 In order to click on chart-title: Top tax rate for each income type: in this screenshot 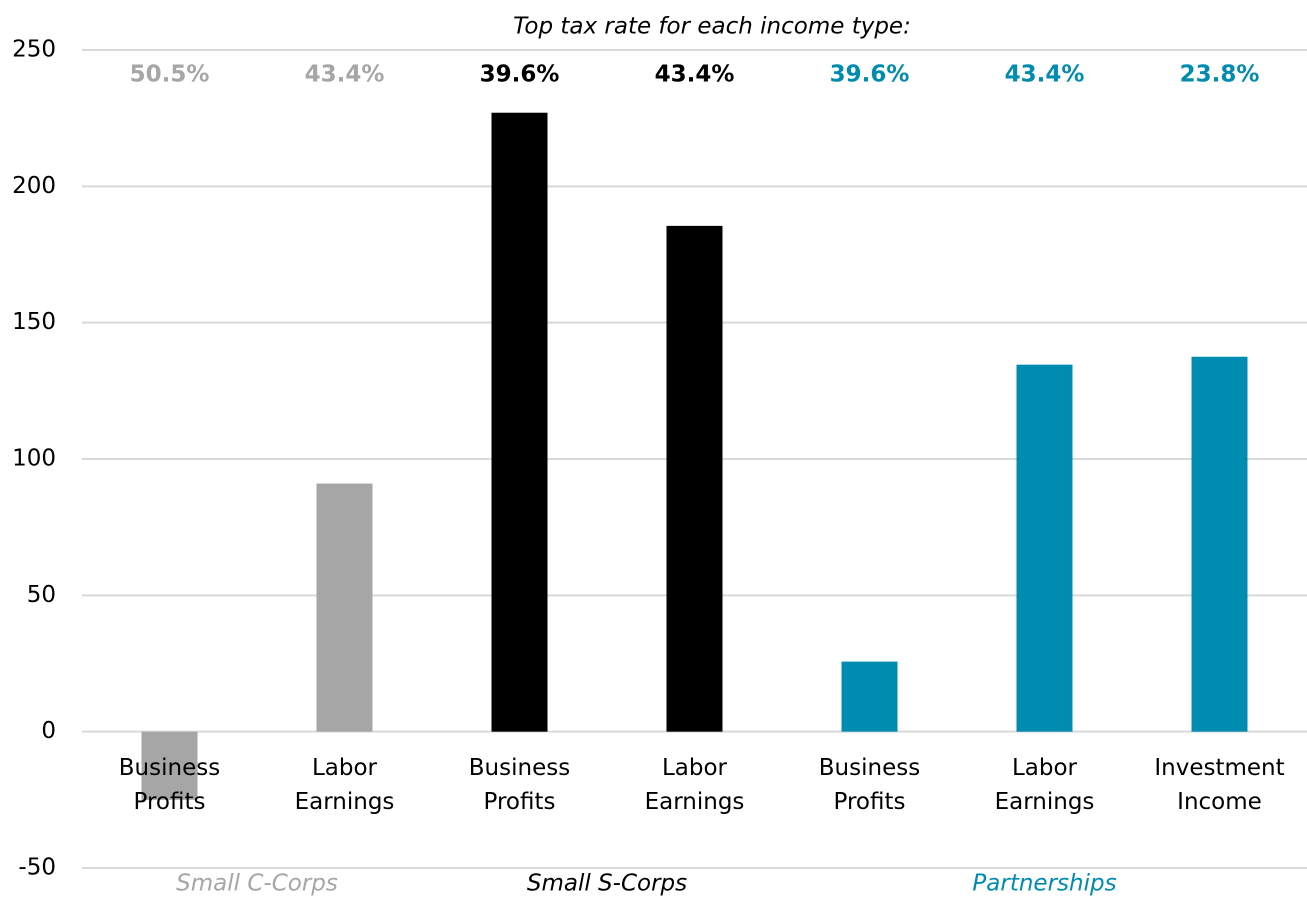, I will do `click(712, 27)`.